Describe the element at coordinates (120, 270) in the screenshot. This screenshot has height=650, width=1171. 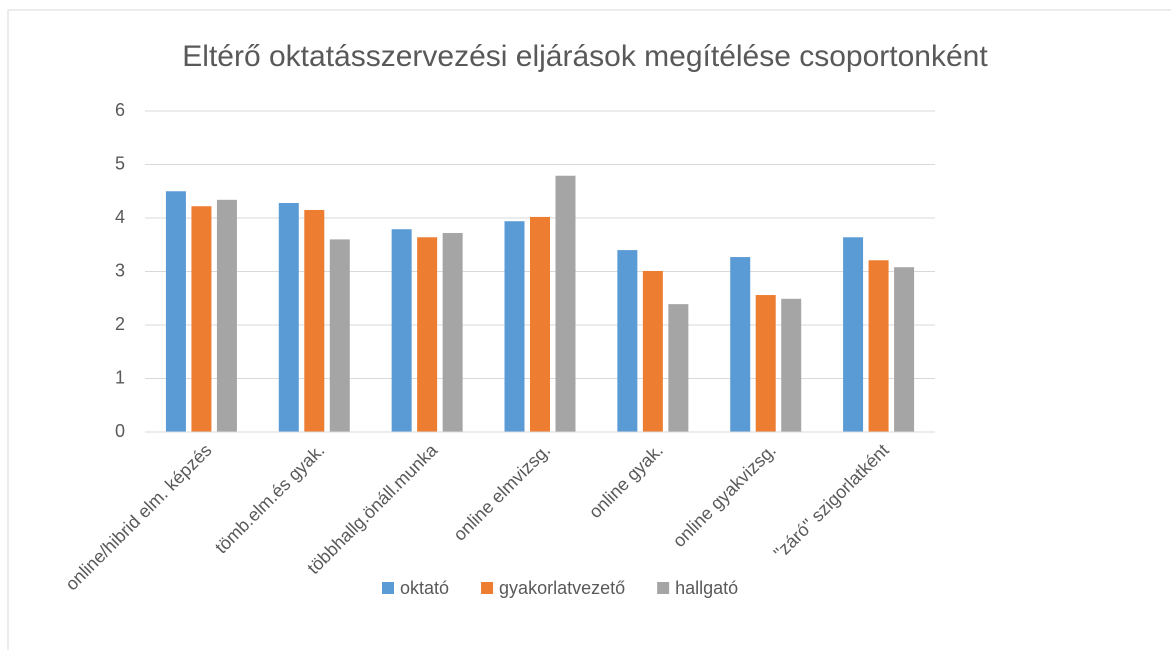
I see `y-tick-label: 3` at that location.